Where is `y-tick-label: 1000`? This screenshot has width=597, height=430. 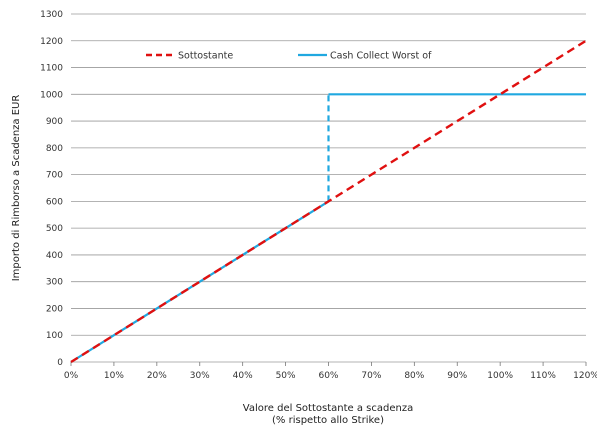
y-tick-label: 1000 is located at coordinates (51, 95).